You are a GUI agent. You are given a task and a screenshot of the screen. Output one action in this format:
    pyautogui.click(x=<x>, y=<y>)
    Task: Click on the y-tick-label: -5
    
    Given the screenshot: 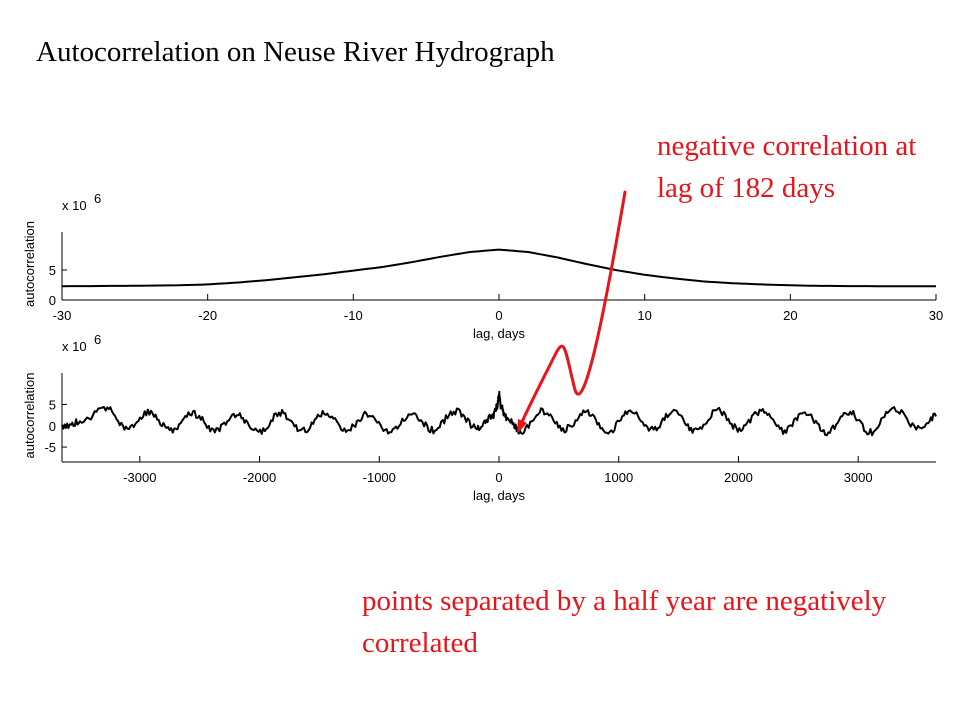 What is the action you would take?
    pyautogui.click(x=50, y=447)
    